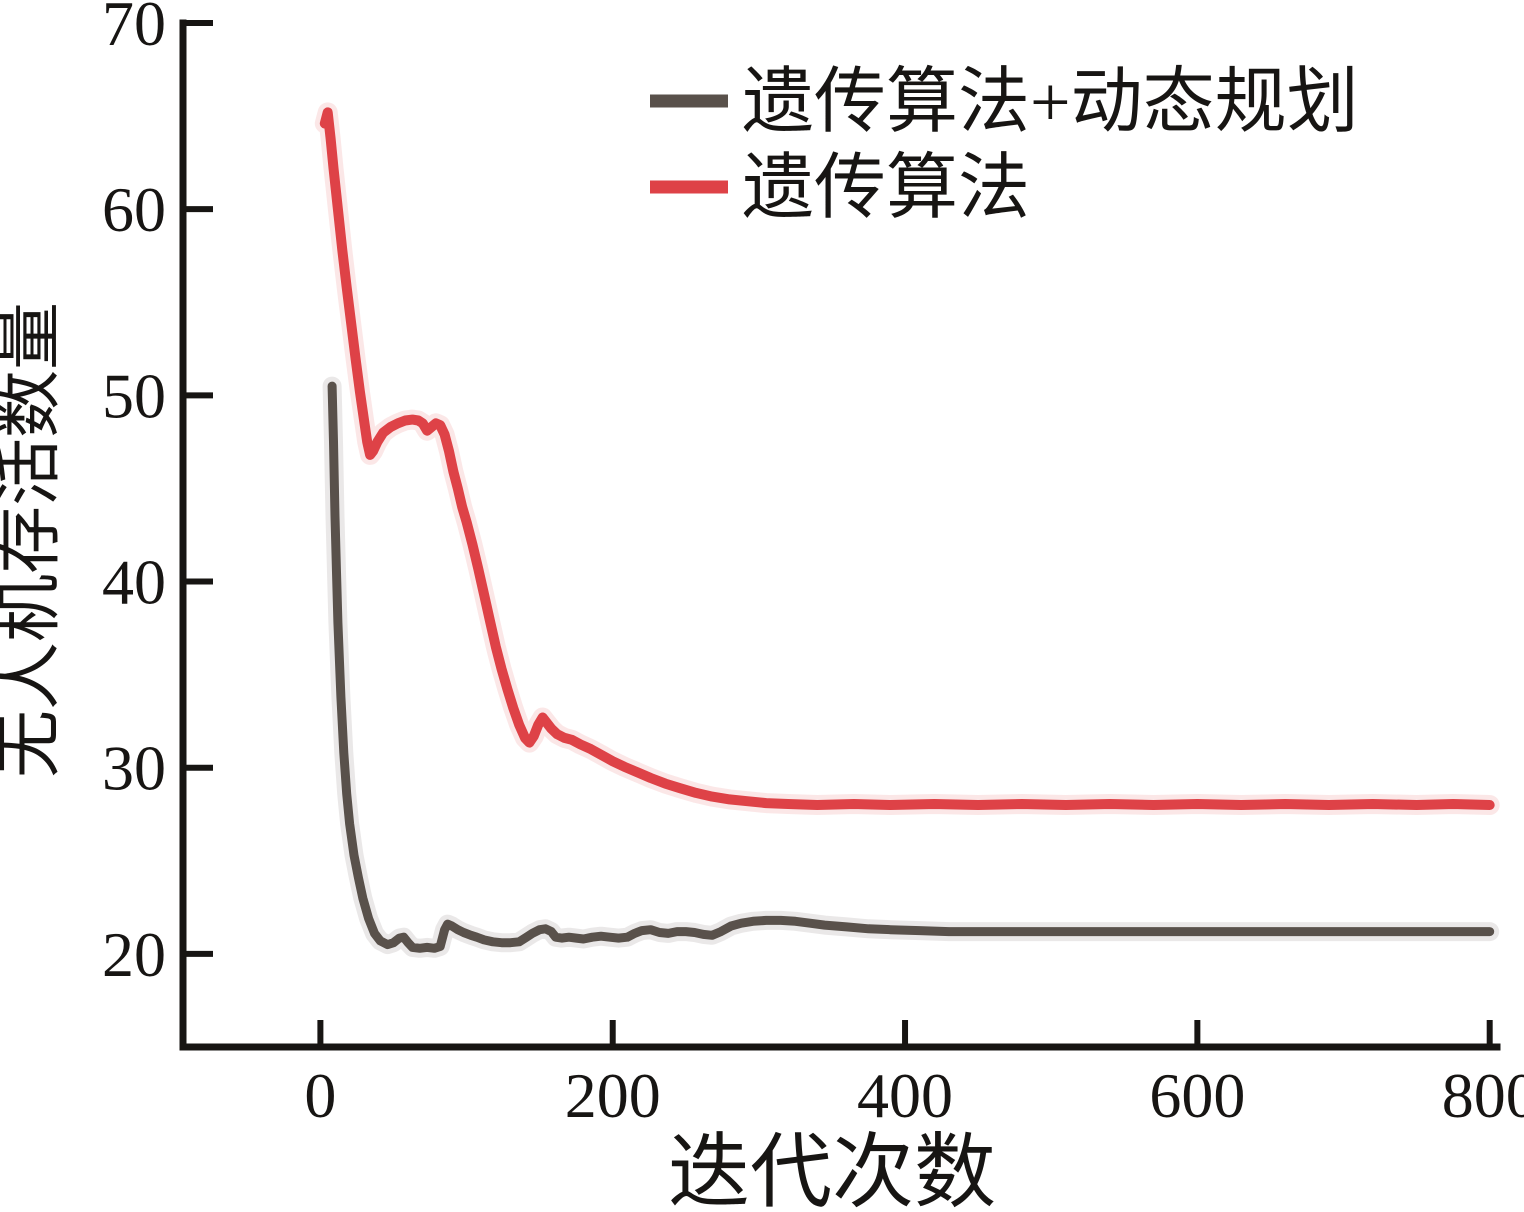 Image resolution: width=1524 pixels, height=1212 pixels. Describe the element at coordinates (134, 954) in the screenshot. I see `y-tick-label: 20` at that location.